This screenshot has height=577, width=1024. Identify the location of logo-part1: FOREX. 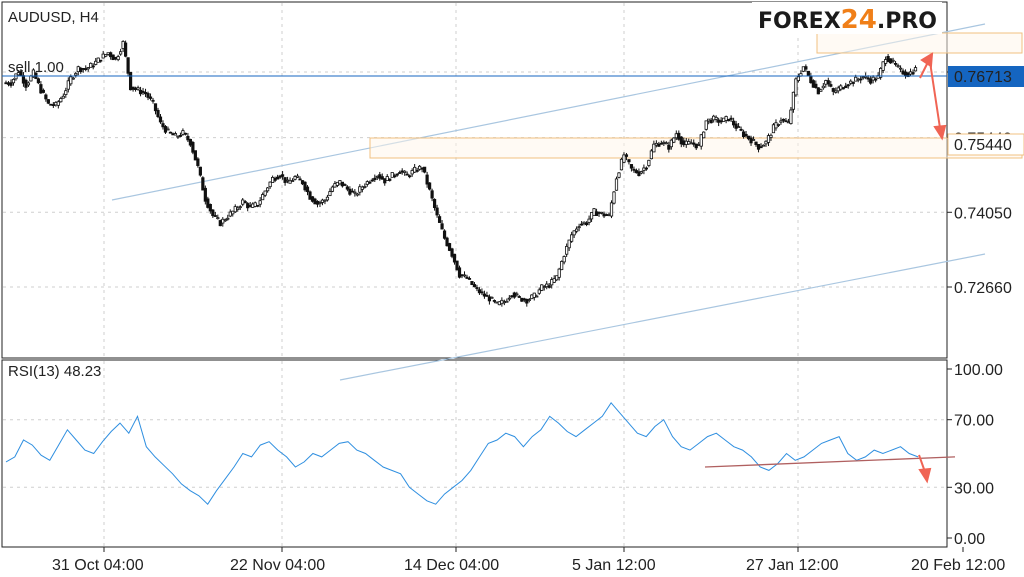
(799, 21).